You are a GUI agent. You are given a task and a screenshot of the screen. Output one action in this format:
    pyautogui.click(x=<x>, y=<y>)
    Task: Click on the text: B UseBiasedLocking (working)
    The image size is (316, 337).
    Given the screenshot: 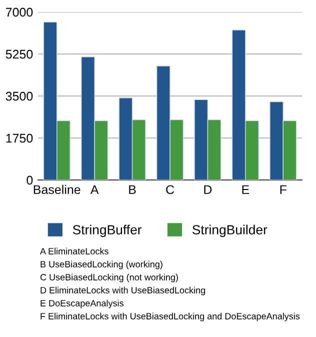 What is the action you would take?
    pyautogui.click(x=101, y=265)
    